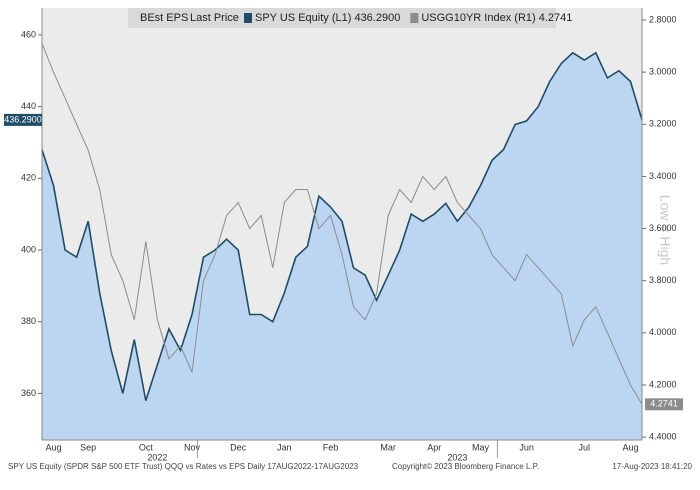  What do you see at coordinates (663, 332) in the screenshot?
I see `y2-tick-label: 4.0000` at bounding box center [663, 332].